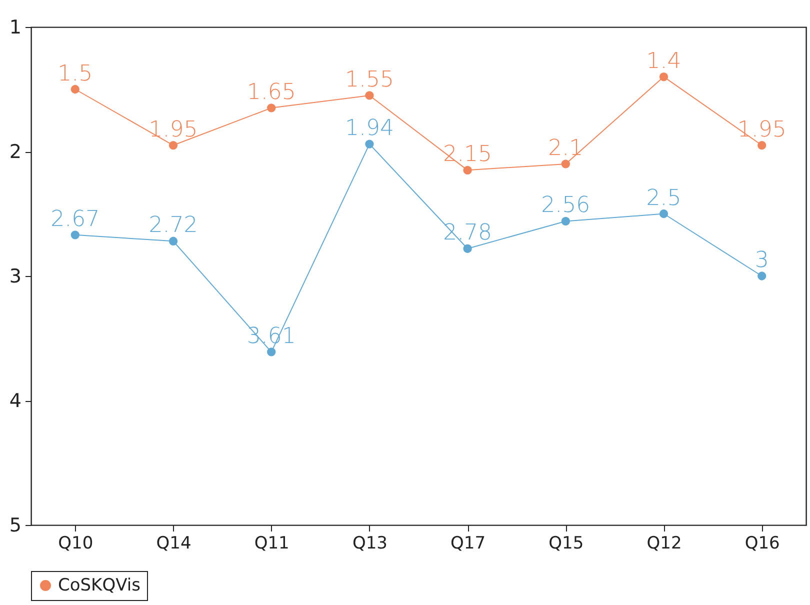 This screenshot has width=810, height=605. What do you see at coordinates (15, 401) in the screenshot?
I see `y-tick-label: 4` at bounding box center [15, 401].